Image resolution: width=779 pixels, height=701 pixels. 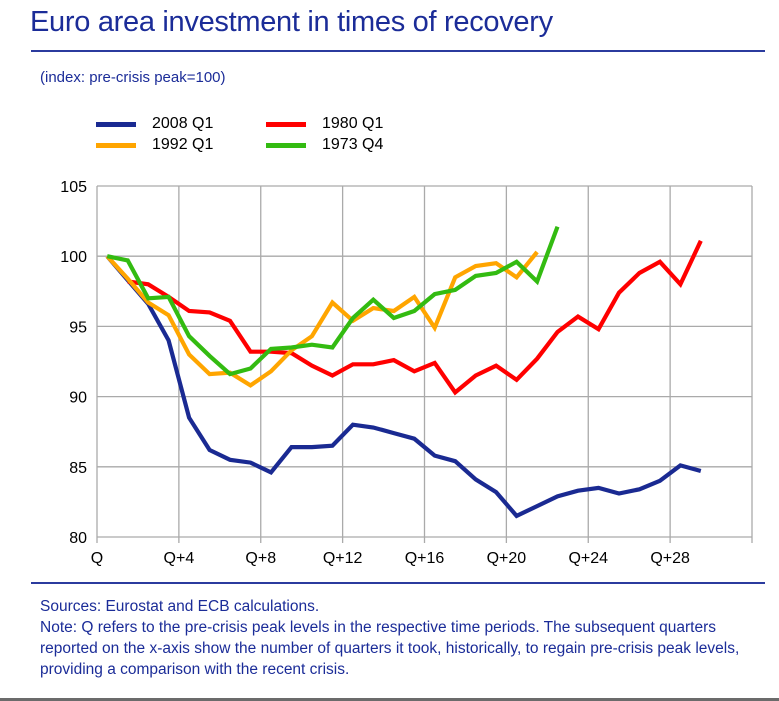 I want to click on x-tick-label: Q, so click(x=97, y=558).